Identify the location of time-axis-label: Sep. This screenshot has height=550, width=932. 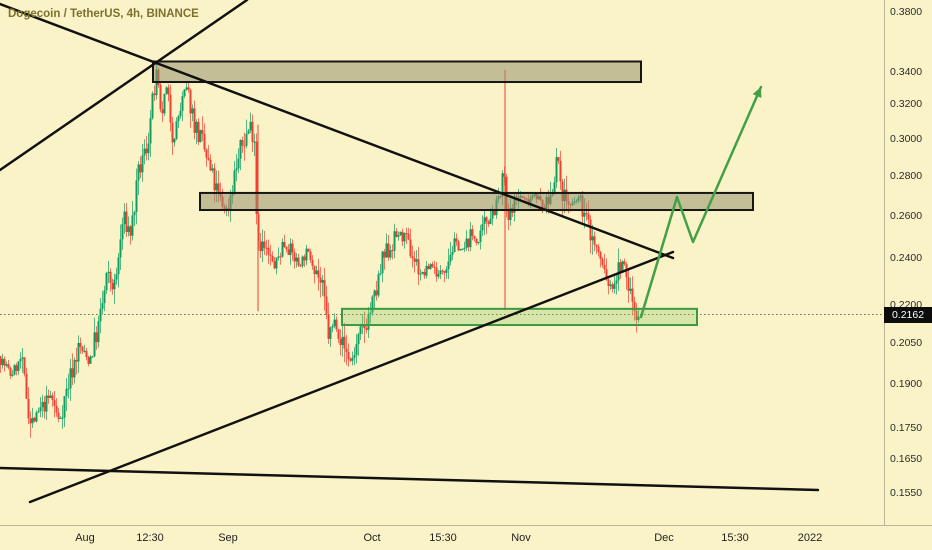
(228, 538).